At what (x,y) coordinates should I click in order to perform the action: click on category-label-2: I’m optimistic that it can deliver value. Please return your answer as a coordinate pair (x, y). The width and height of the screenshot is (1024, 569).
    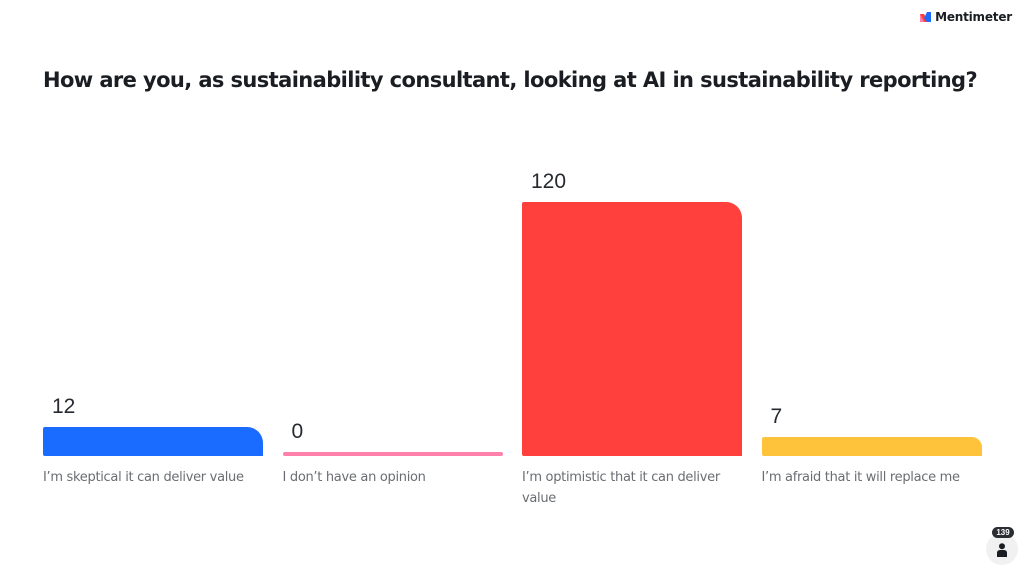
    Looking at the image, I should click on (621, 488).